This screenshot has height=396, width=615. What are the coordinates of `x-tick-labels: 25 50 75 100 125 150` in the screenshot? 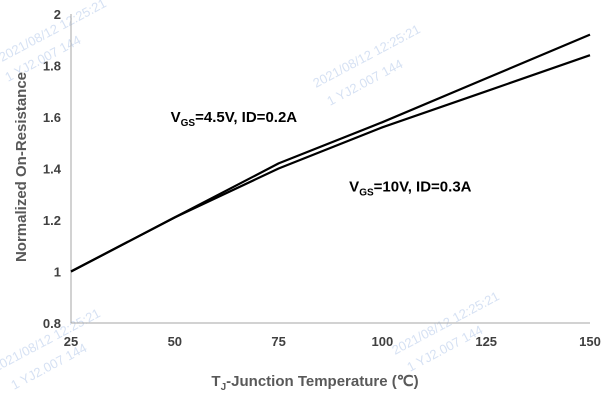 It's located at (332, 341).